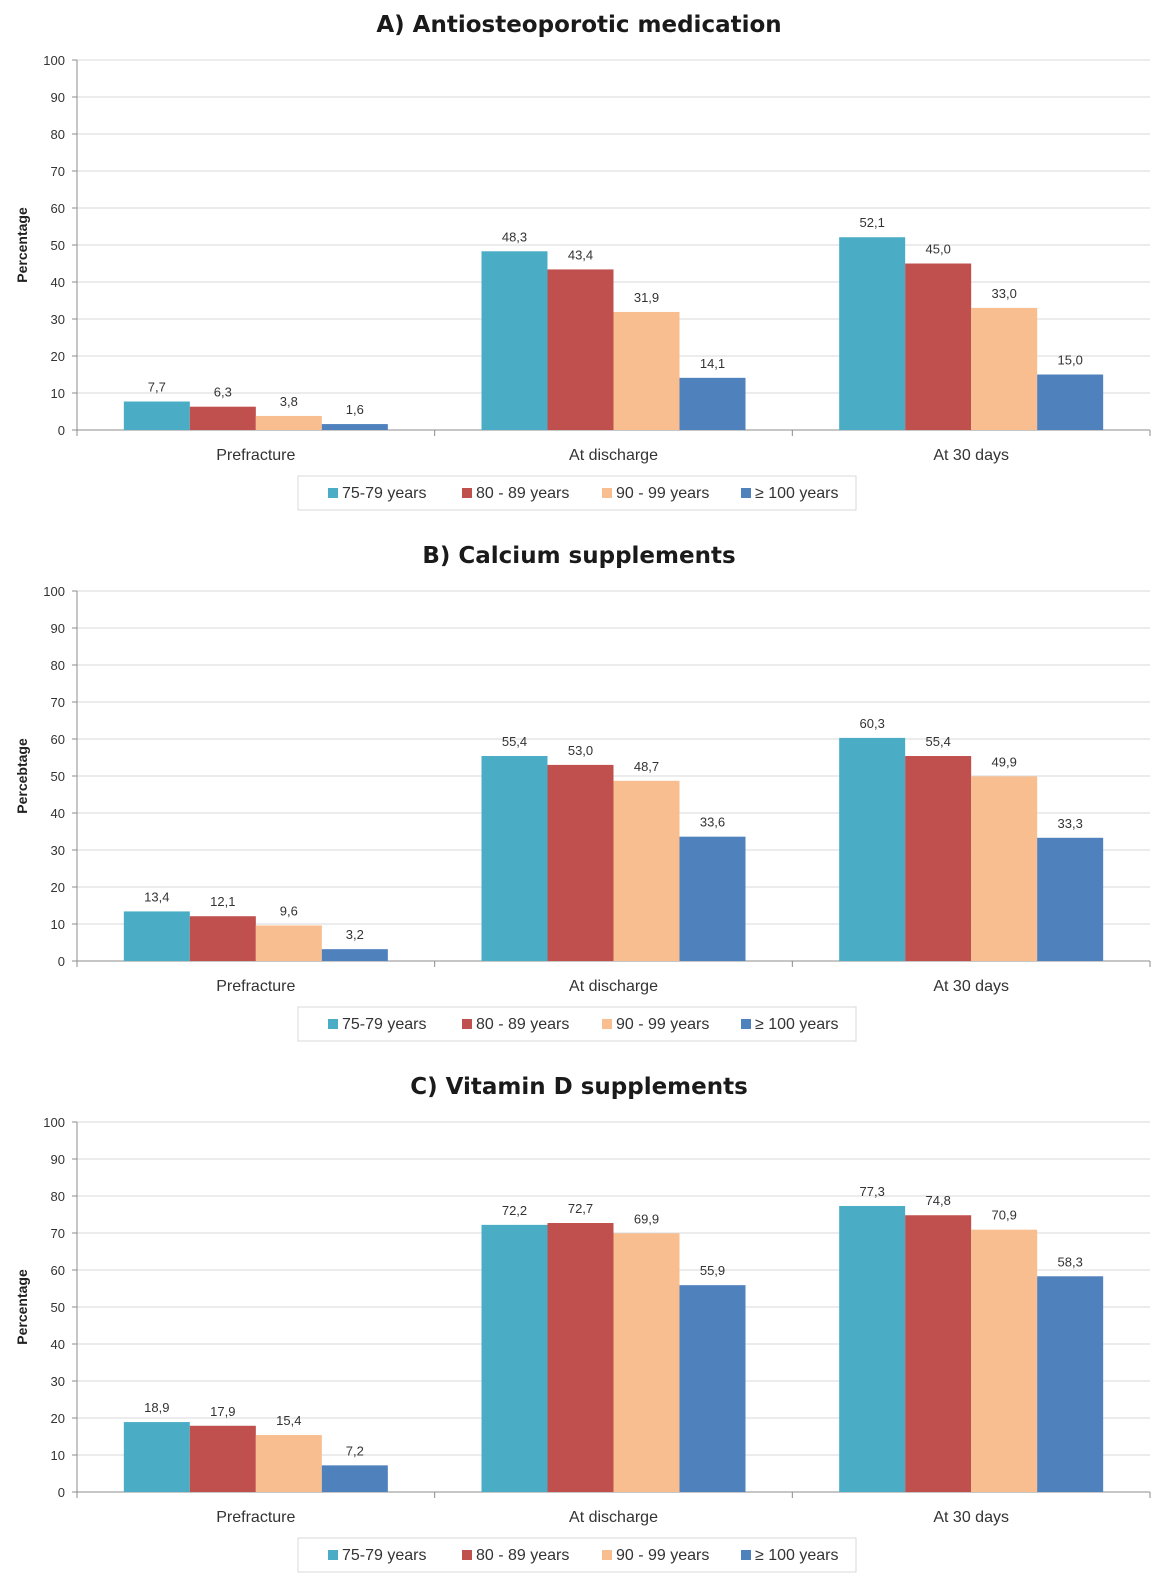  What do you see at coordinates (522, 493) in the screenshot?
I see `legend-label: 80 - 89 years` at bounding box center [522, 493].